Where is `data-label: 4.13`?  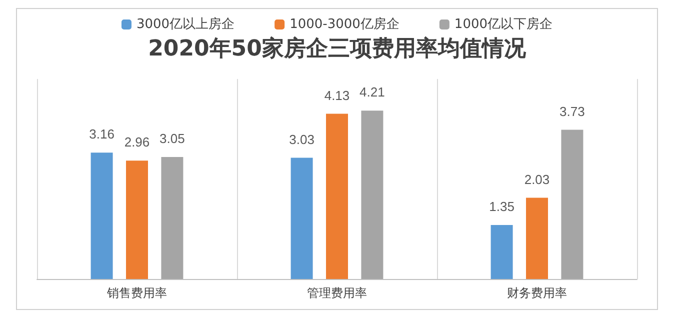 data-label: 4.13 is located at coordinates (337, 95).